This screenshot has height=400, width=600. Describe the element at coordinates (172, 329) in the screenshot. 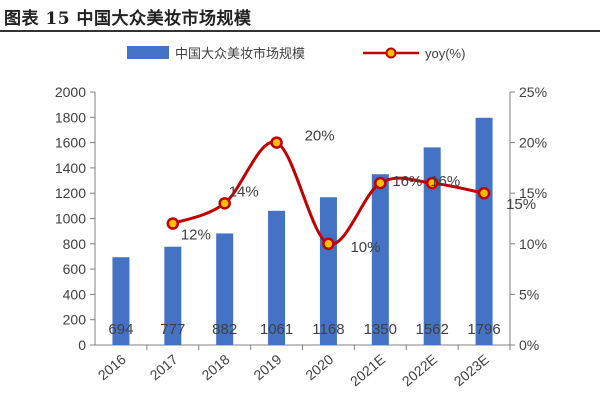

I see `bar-value-label: 777` at that location.